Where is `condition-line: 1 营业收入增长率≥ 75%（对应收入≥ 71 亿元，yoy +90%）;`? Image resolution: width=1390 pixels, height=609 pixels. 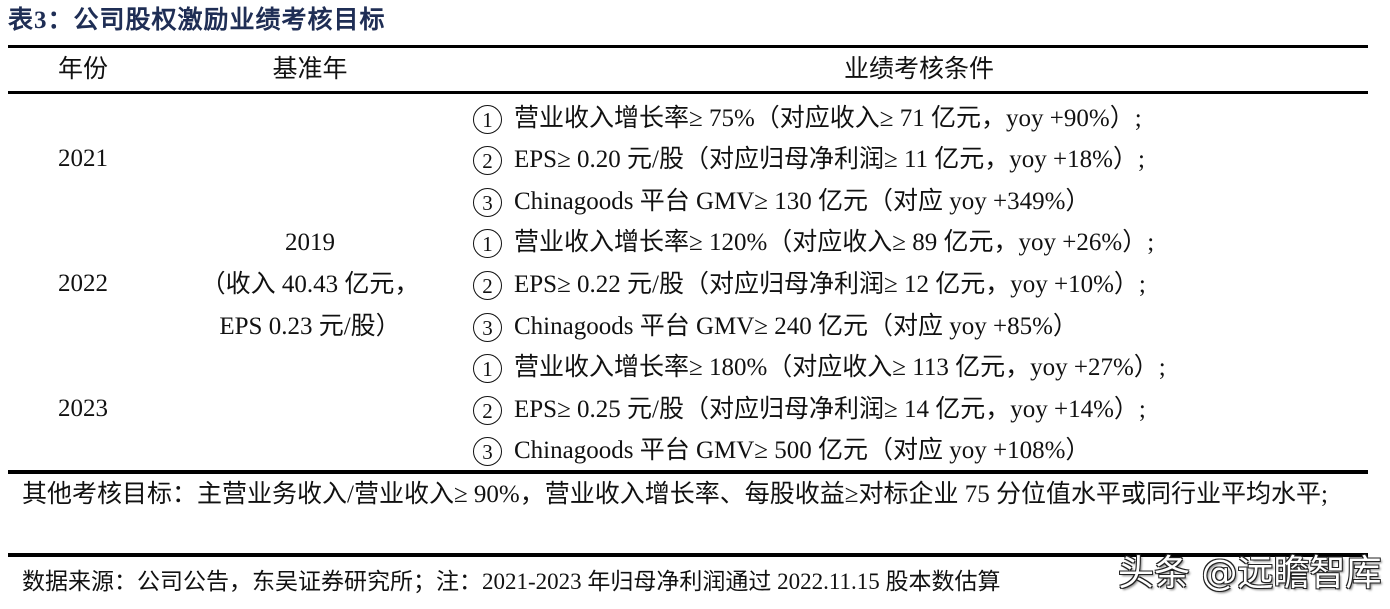
condition-line: 1 营业收入增长率≥ 75%（对应收入≥ 71 亿元，yoy +90%）; is located at coordinates (807, 119).